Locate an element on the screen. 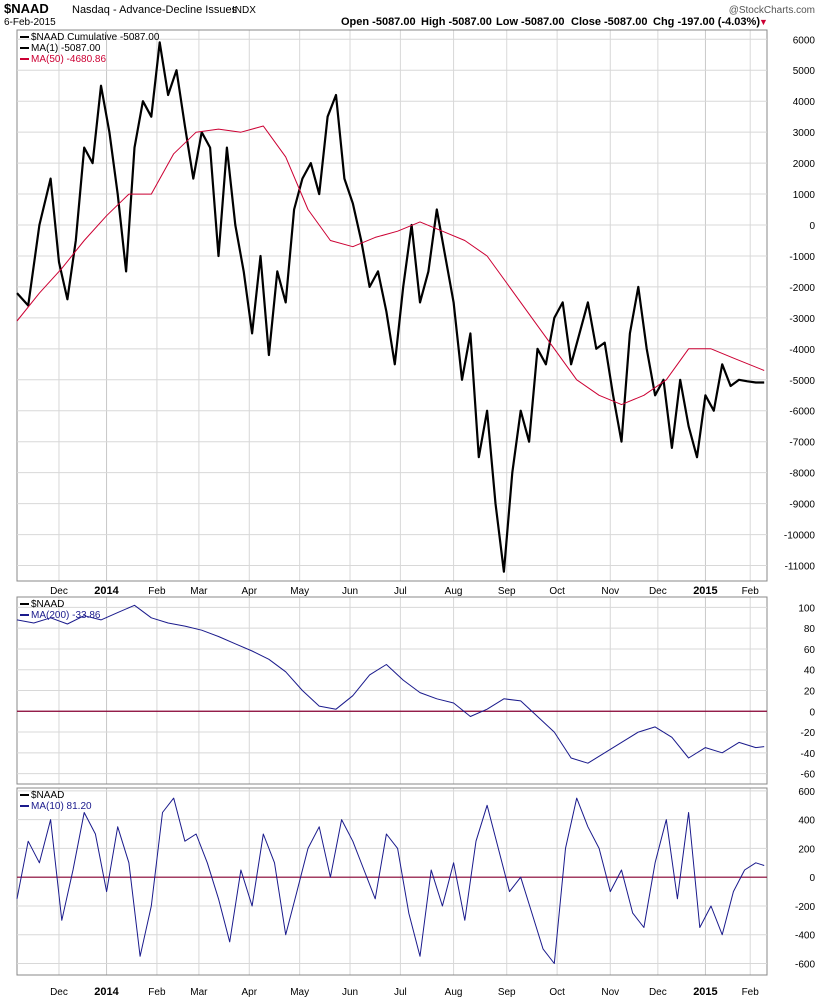  y-tick-label: 1000 is located at coordinates (804, 195).